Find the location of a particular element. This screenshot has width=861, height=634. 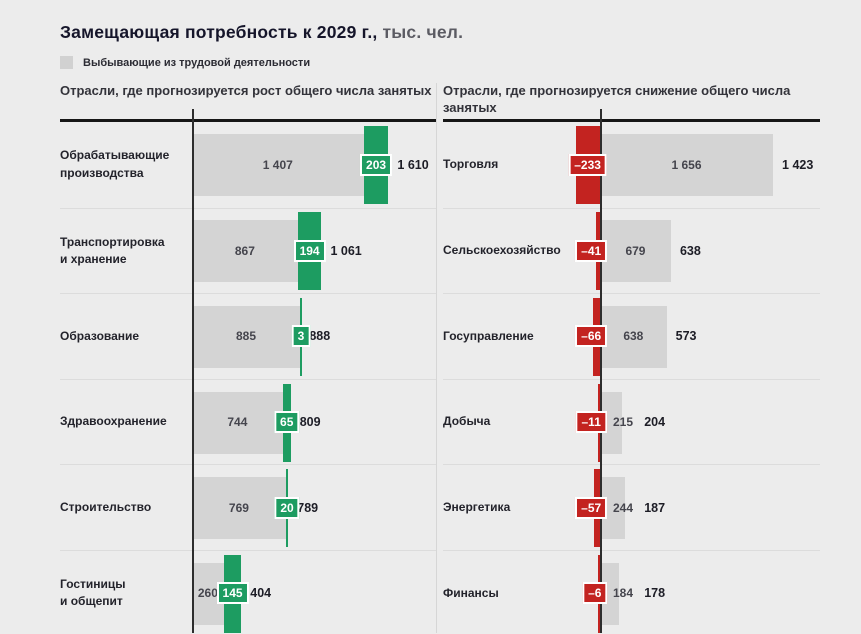

chart-row: Гостиницы и общепит 145 260 404 is located at coordinates (248, 591).